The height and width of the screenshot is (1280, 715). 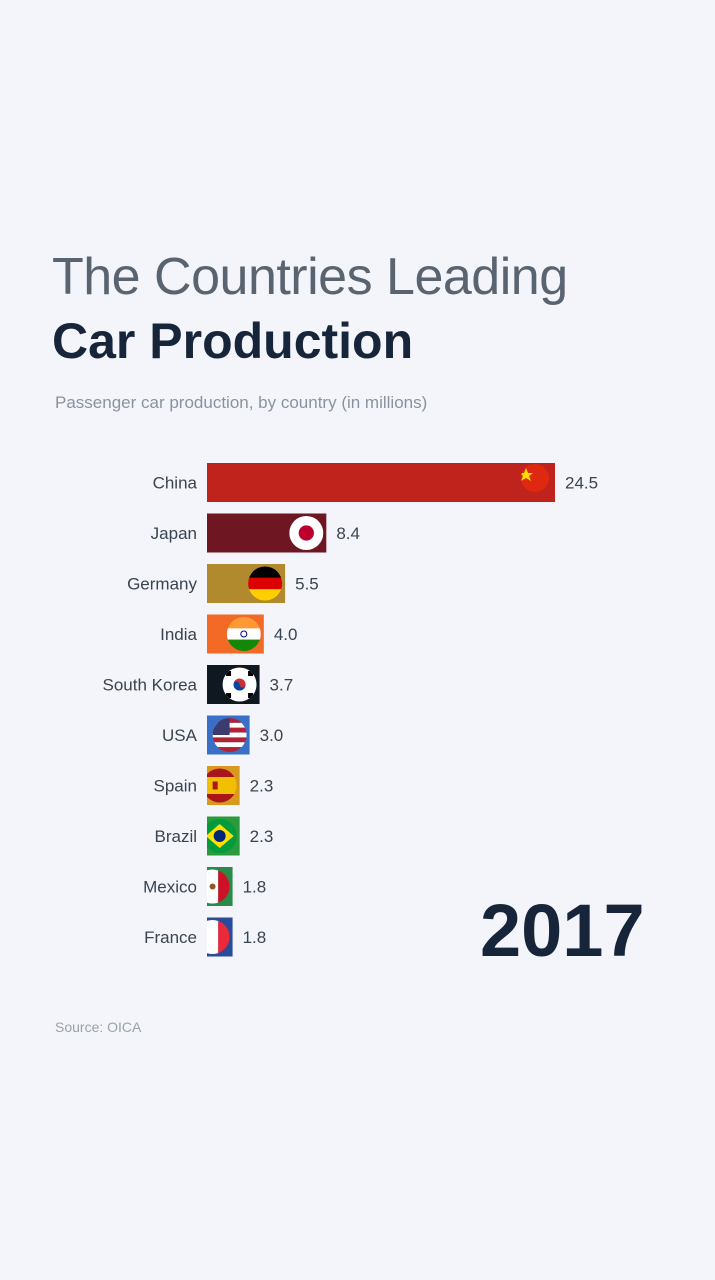 I want to click on bar-row: Japan 8.4, so click(x=255, y=533).